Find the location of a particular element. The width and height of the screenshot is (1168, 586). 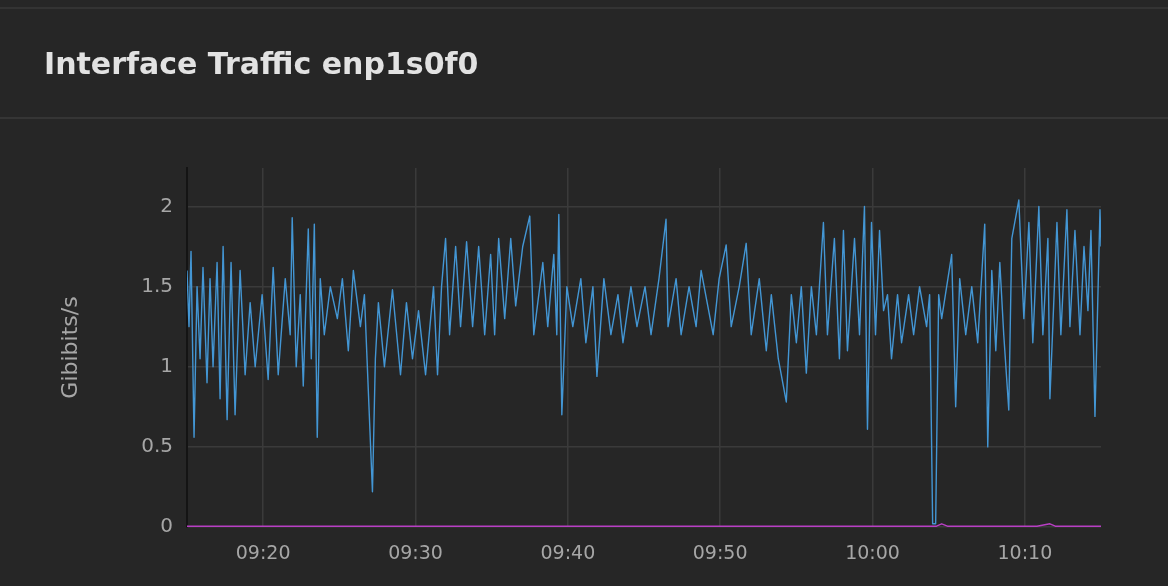

x-tick-label: 09:50 is located at coordinates (720, 552).